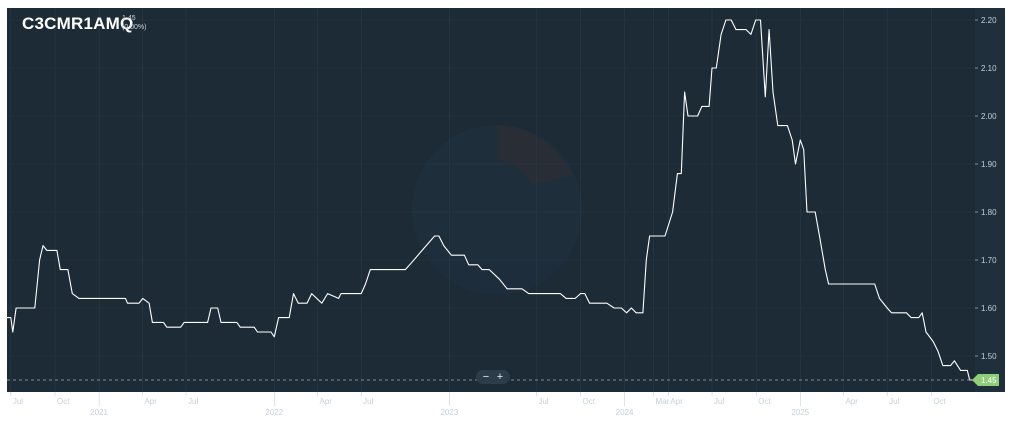 Image resolution: width=1012 pixels, height=432 pixels. Describe the element at coordinates (800, 412) in the screenshot. I see `x-tick-label: 2025` at that location.